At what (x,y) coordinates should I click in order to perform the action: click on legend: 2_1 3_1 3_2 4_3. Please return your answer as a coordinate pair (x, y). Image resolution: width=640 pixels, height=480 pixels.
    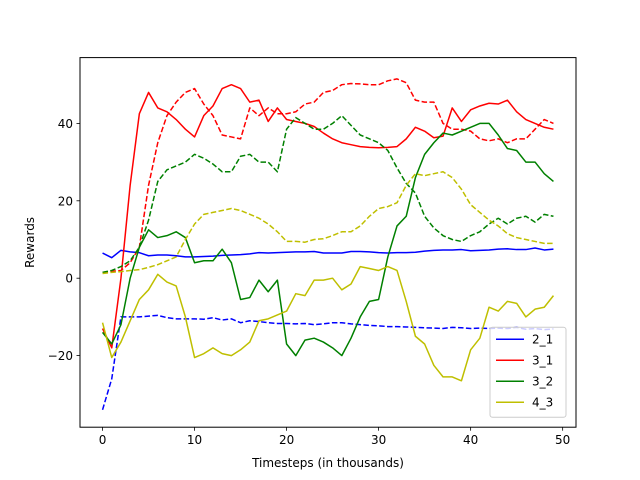
    Looking at the image, I should click on (528, 372).